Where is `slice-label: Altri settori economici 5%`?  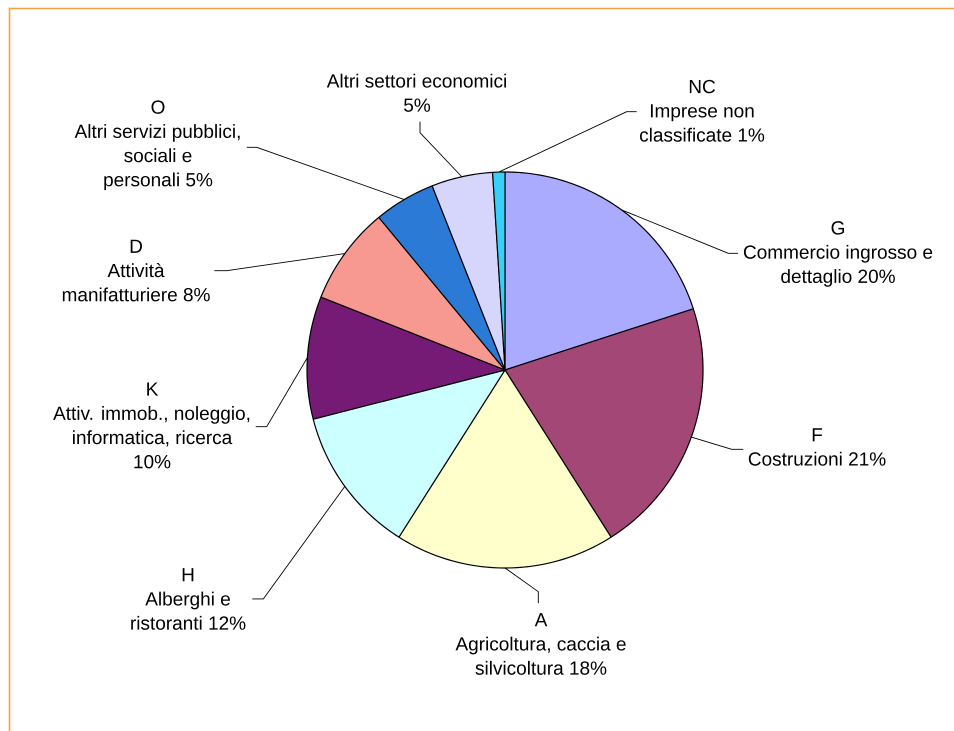 slice-label: Altri settori economici 5% is located at coordinates (416, 93).